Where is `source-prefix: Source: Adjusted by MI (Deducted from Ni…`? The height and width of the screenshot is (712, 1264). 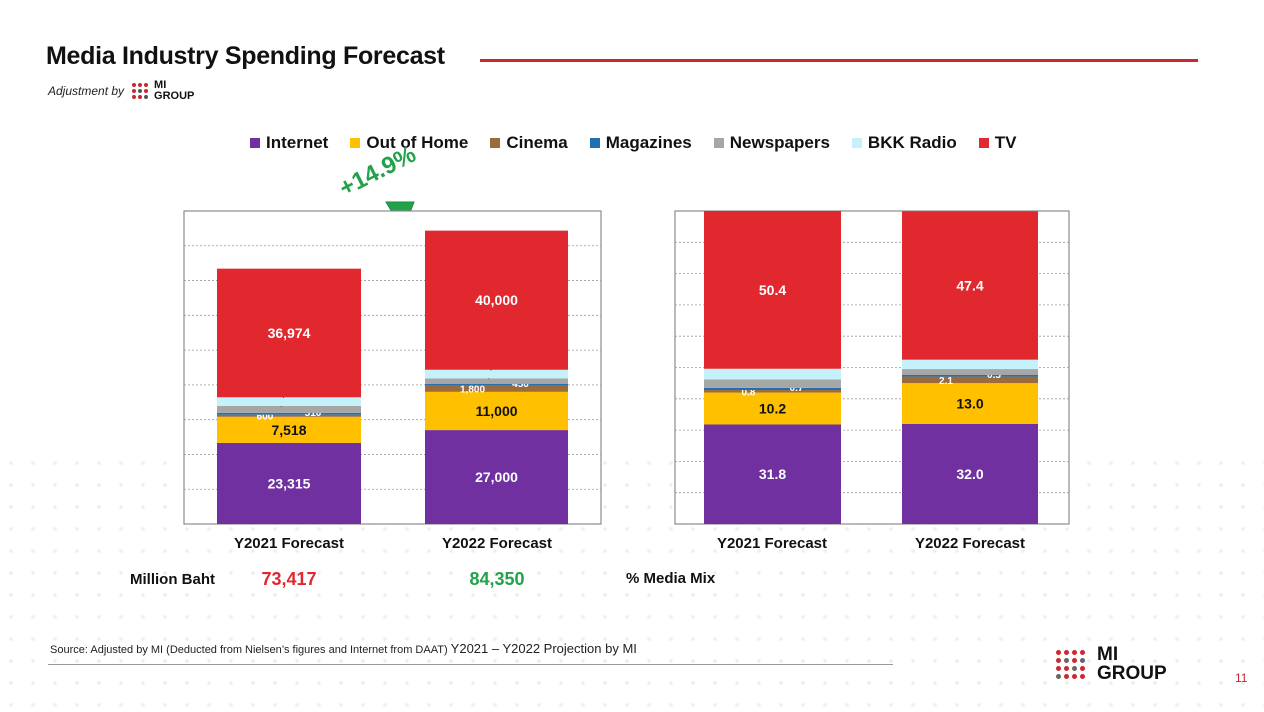 source-prefix: Source: Adjusted by MI (Deducted from Ni… is located at coordinates (249, 650).